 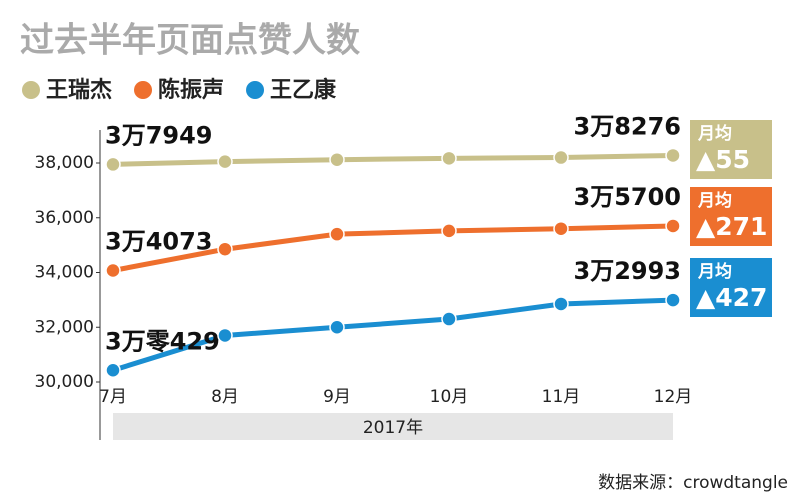 What do you see at coordinates (561, 397) in the screenshot?
I see `x-tick-label: 11月` at bounding box center [561, 397].